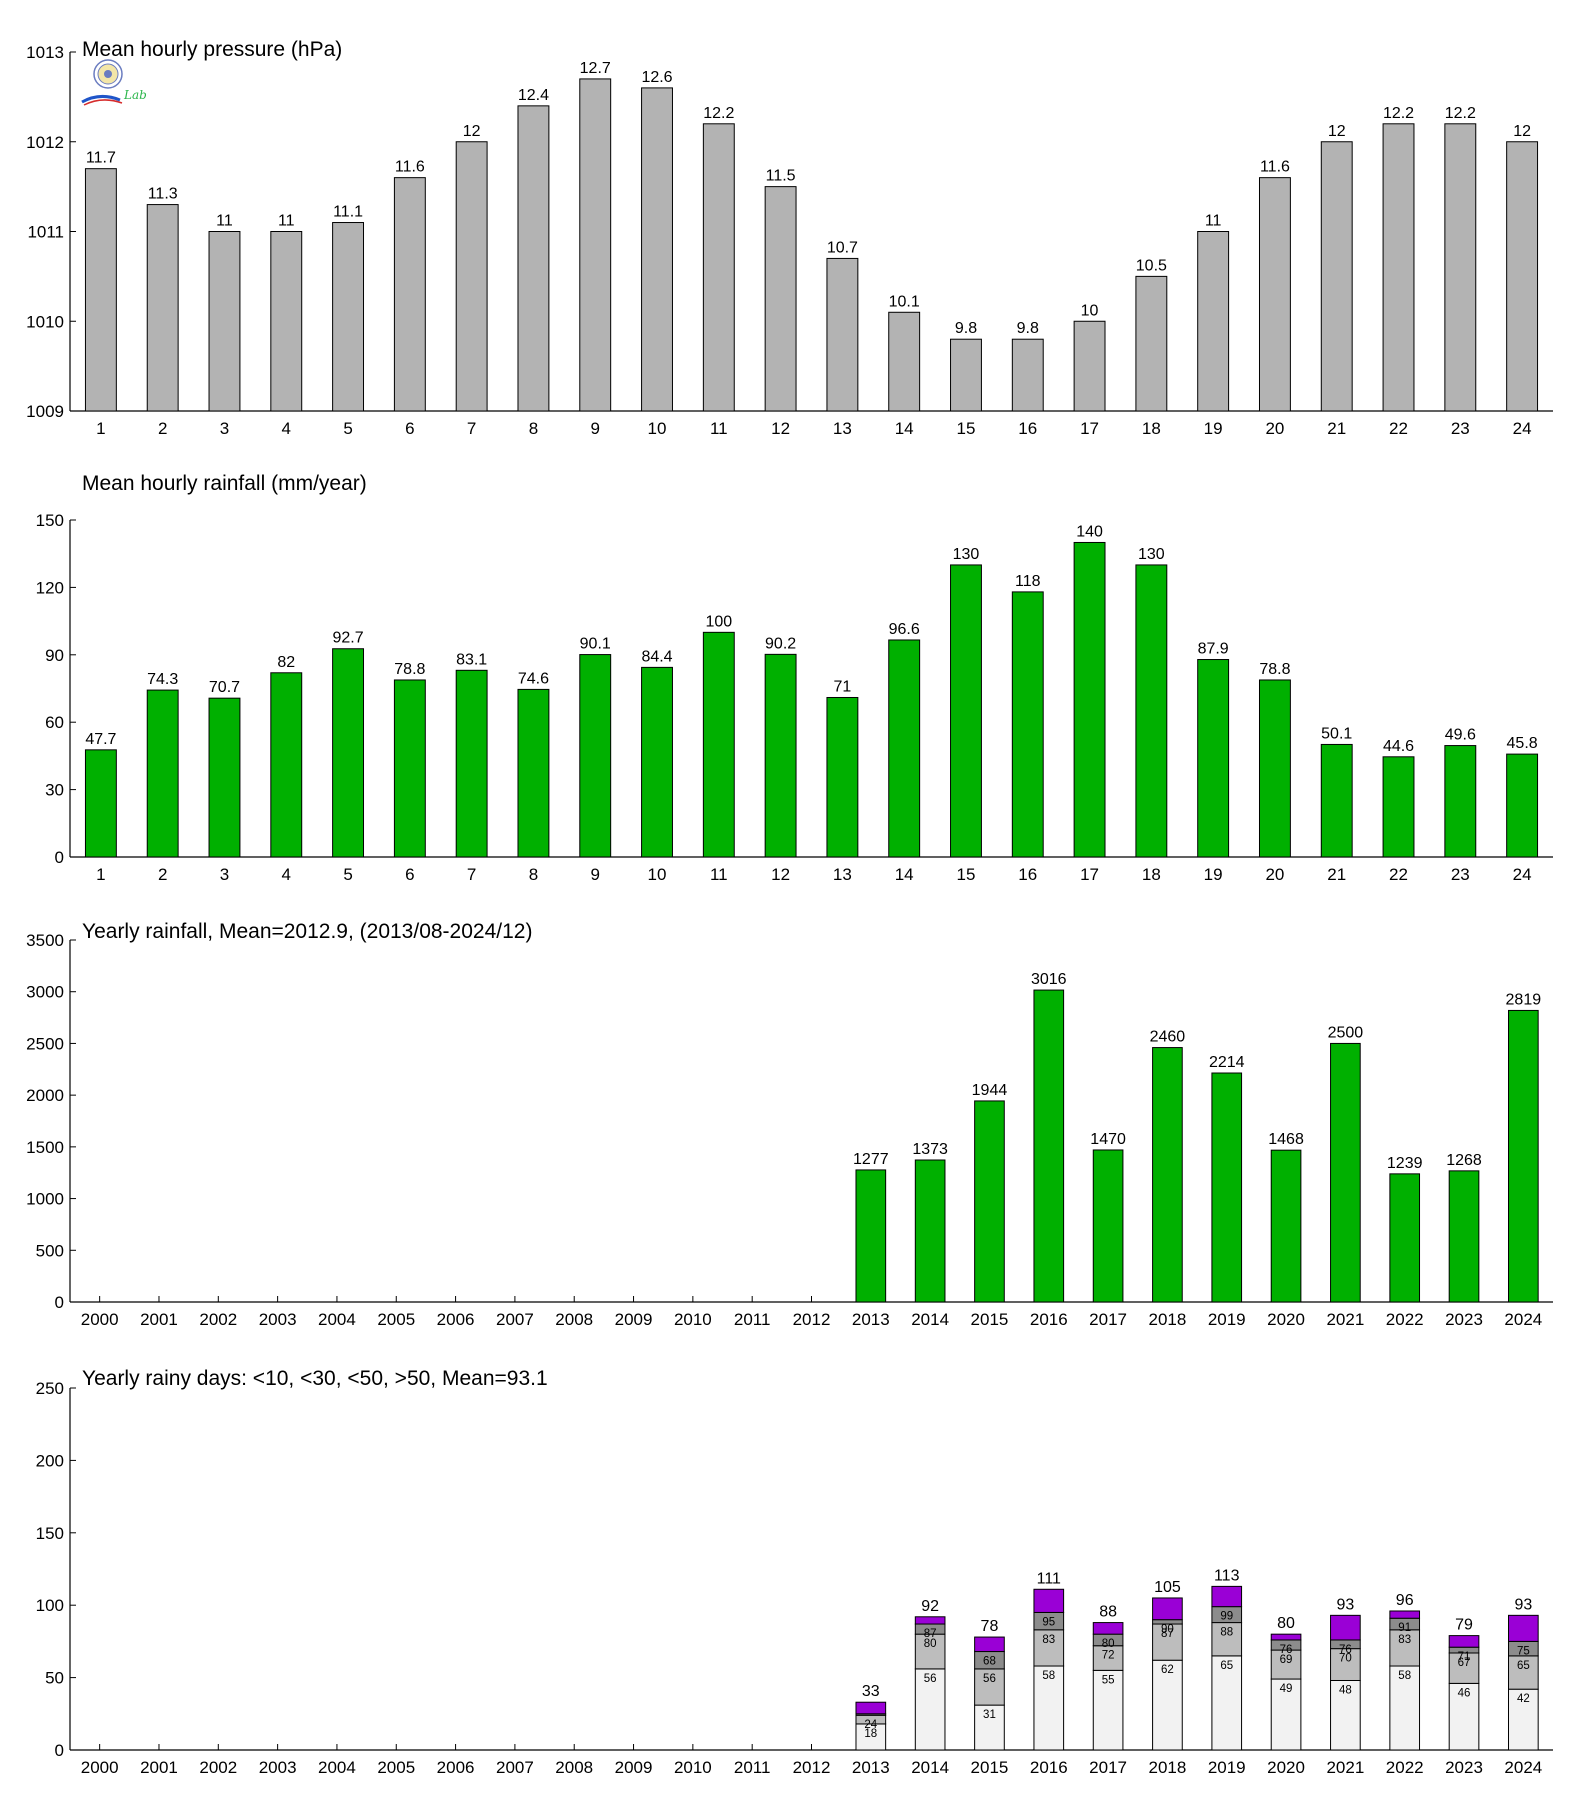 The height and width of the screenshot is (1805, 1580). Describe the element at coordinates (1227, 1767) in the screenshot. I see `x-tick-label: 2019` at that location.